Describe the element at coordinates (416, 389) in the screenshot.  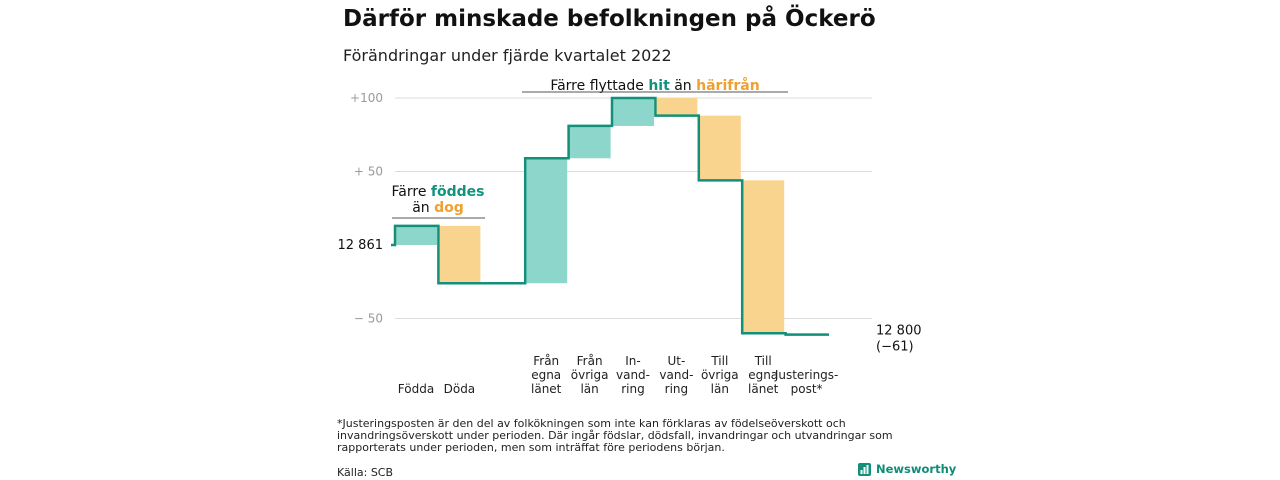
I see `category-label: Födda` at that location.